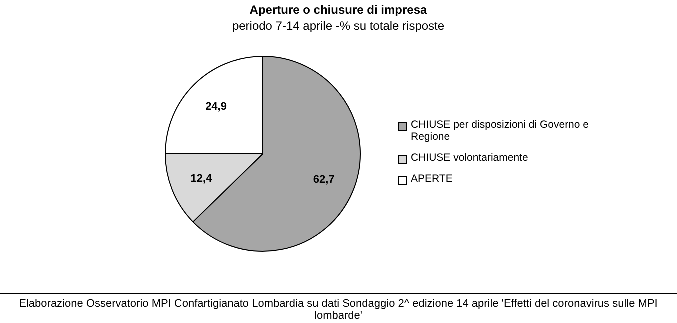 Image resolution: width=677 pixels, height=323 pixels. Describe the element at coordinates (469, 158) in the screenshot. I see `legend-label: CHIUSE volontariamente` at that location.